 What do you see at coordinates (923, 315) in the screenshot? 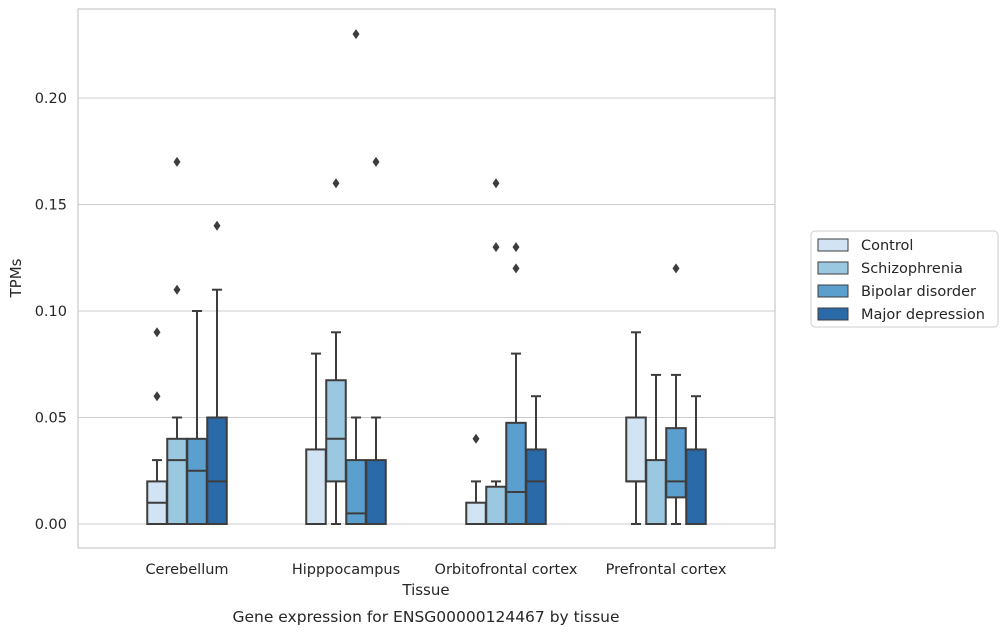
I see `legend-label: Major depression` at bounding box center [923, 315].